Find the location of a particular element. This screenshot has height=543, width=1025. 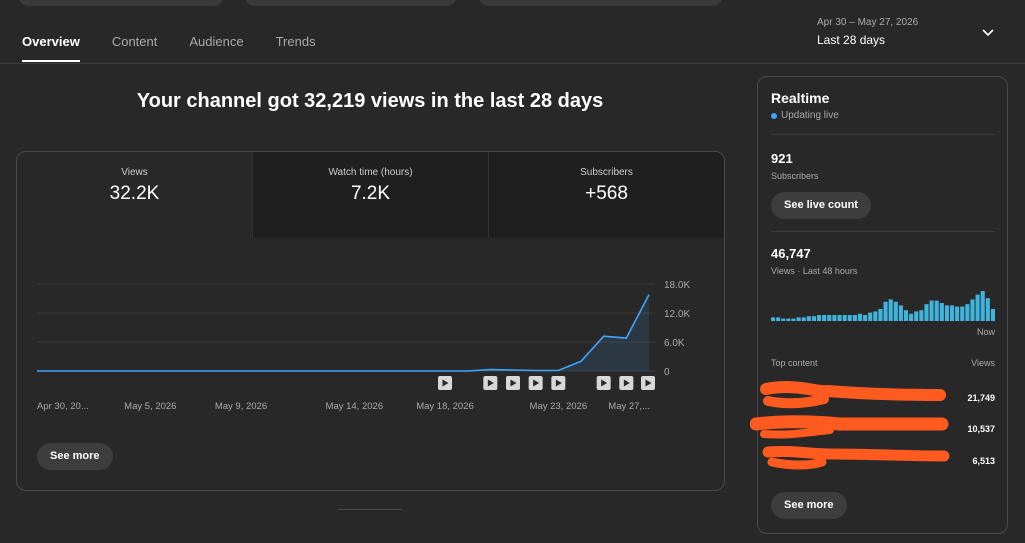

metric-label: Subscribers is located at coordinates (606, 172).